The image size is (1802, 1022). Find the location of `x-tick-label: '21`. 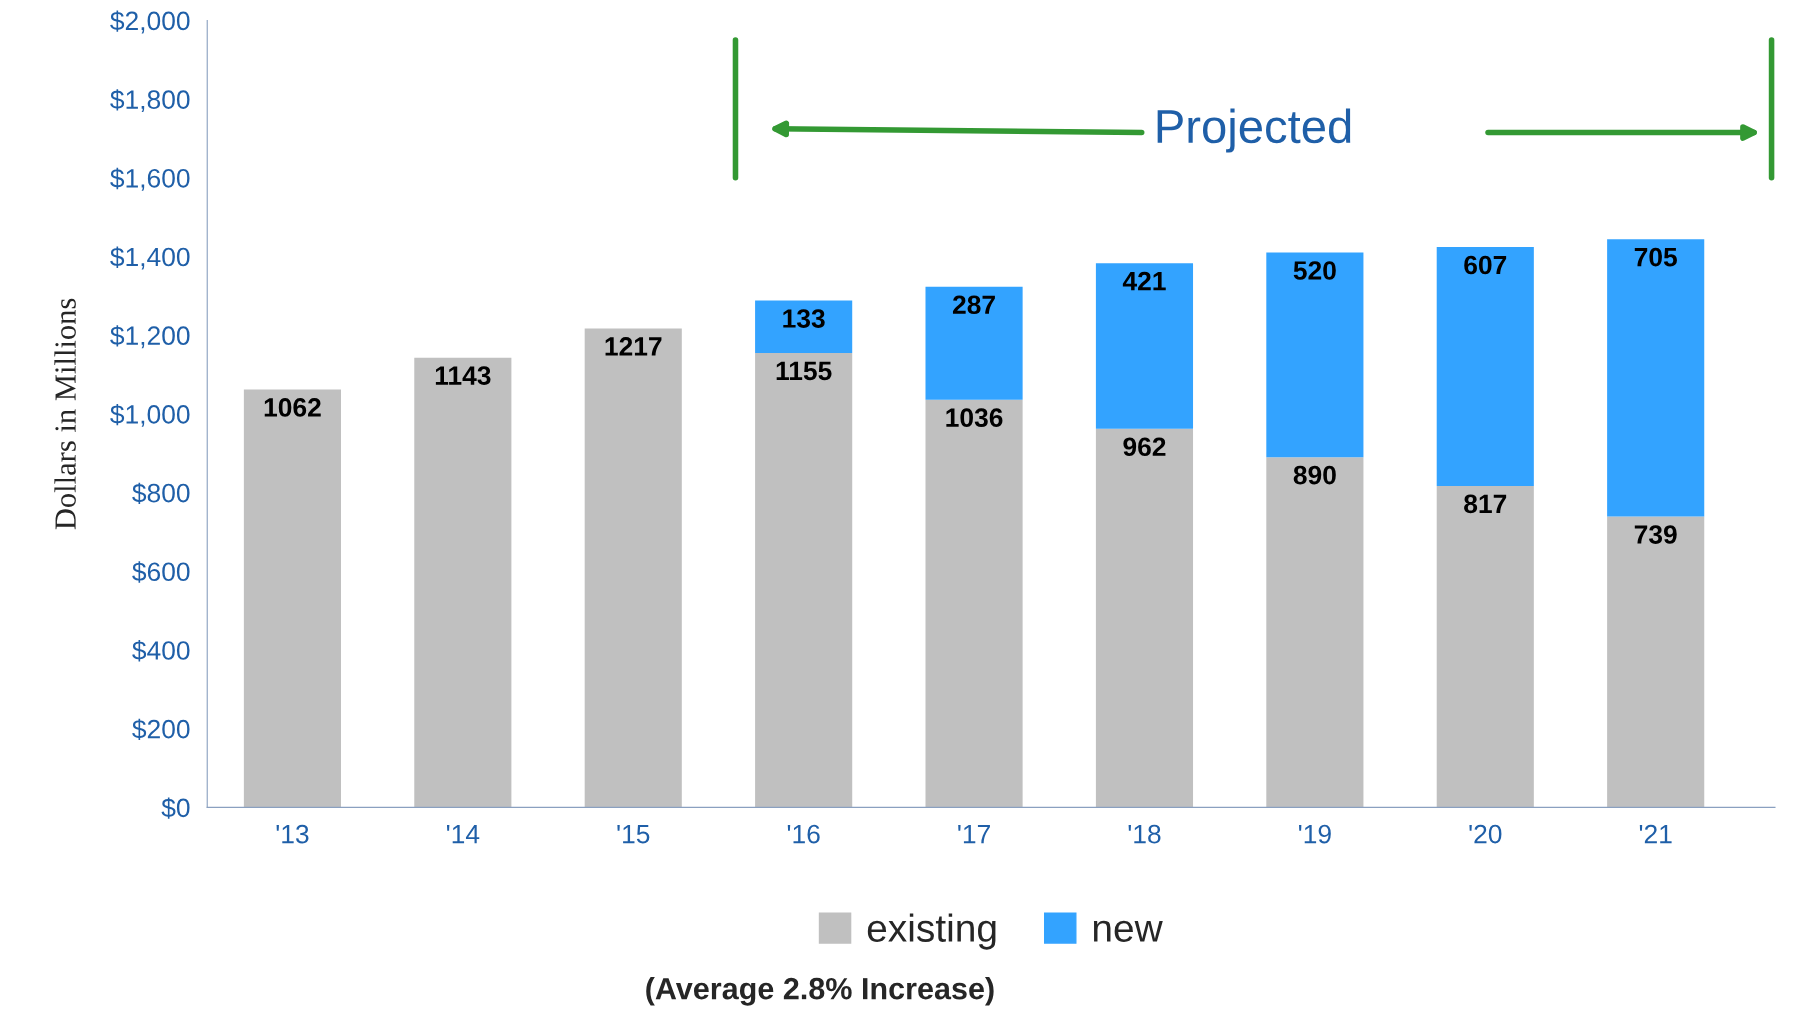

x-tick-label: '21 is located at coordinates (1655, 834).